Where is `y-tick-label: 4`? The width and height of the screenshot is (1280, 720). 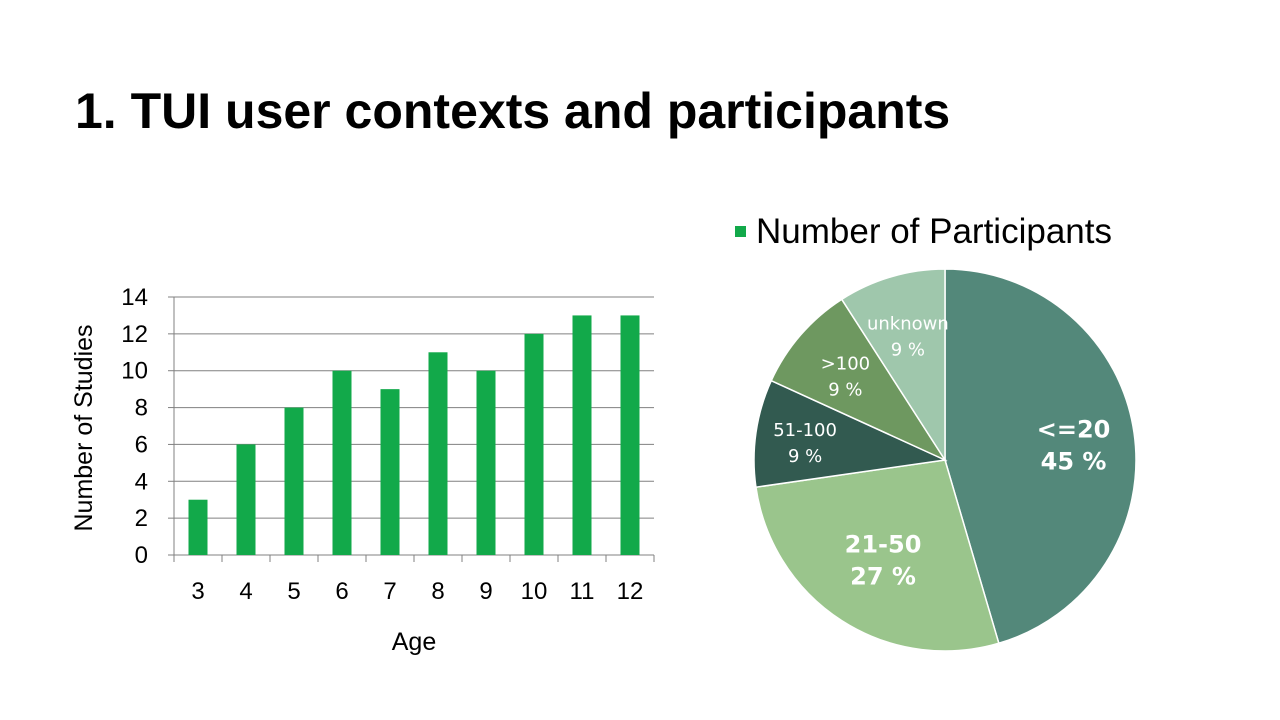
y-tick-label: 4 is located at coordinates (141, 481).